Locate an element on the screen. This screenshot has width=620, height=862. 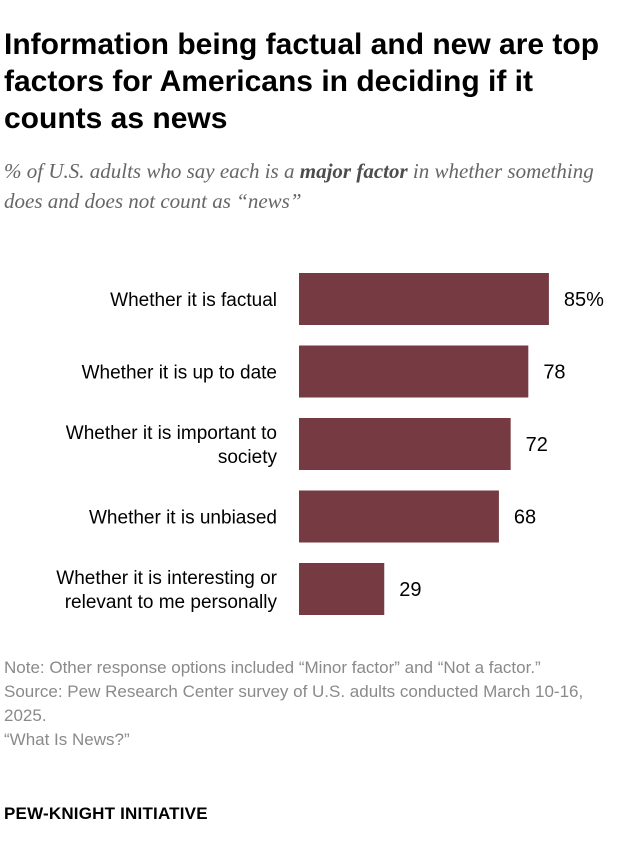
category-label-line: Whether it is up to date is located at coordinates (179, 373).